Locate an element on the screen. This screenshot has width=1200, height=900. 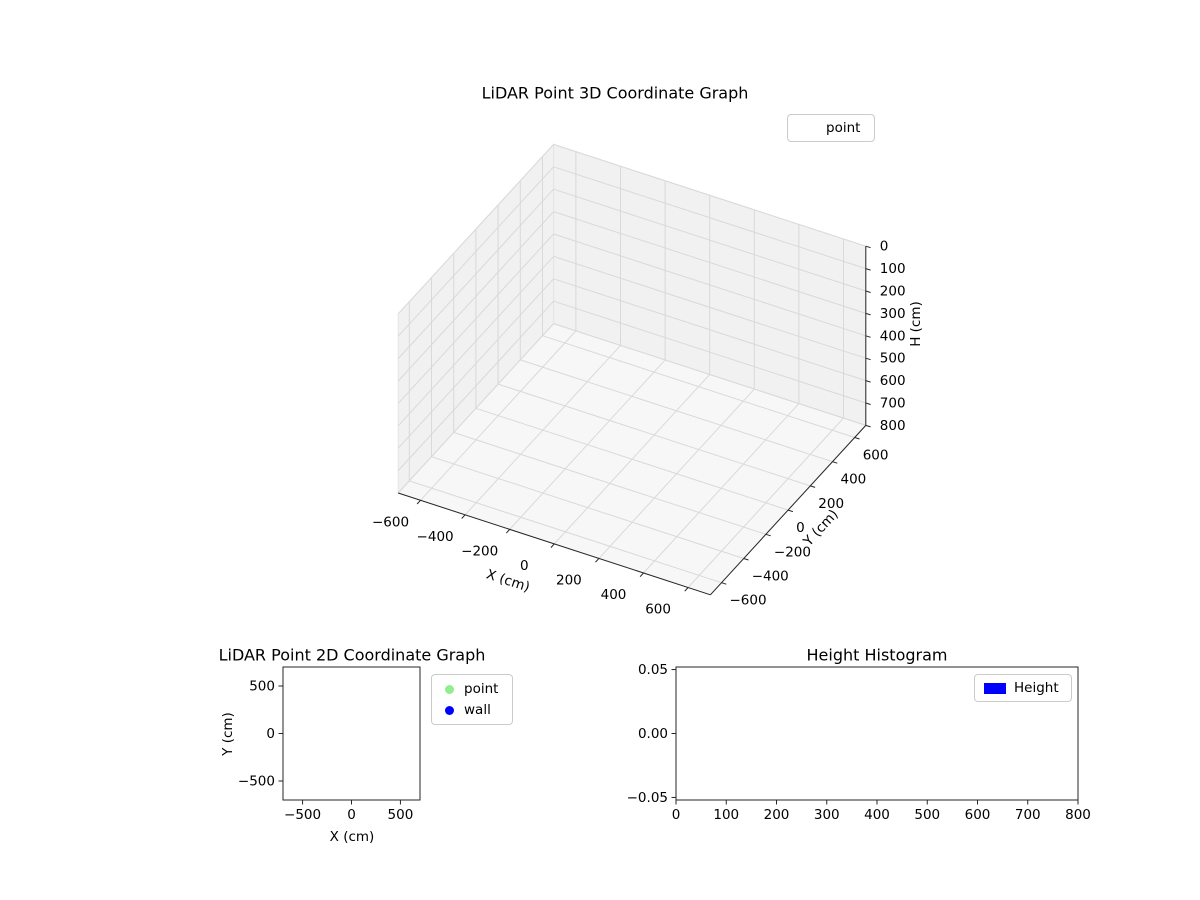
plot2d-ylabel: Y (cm) is located at coordinates (228, 734).